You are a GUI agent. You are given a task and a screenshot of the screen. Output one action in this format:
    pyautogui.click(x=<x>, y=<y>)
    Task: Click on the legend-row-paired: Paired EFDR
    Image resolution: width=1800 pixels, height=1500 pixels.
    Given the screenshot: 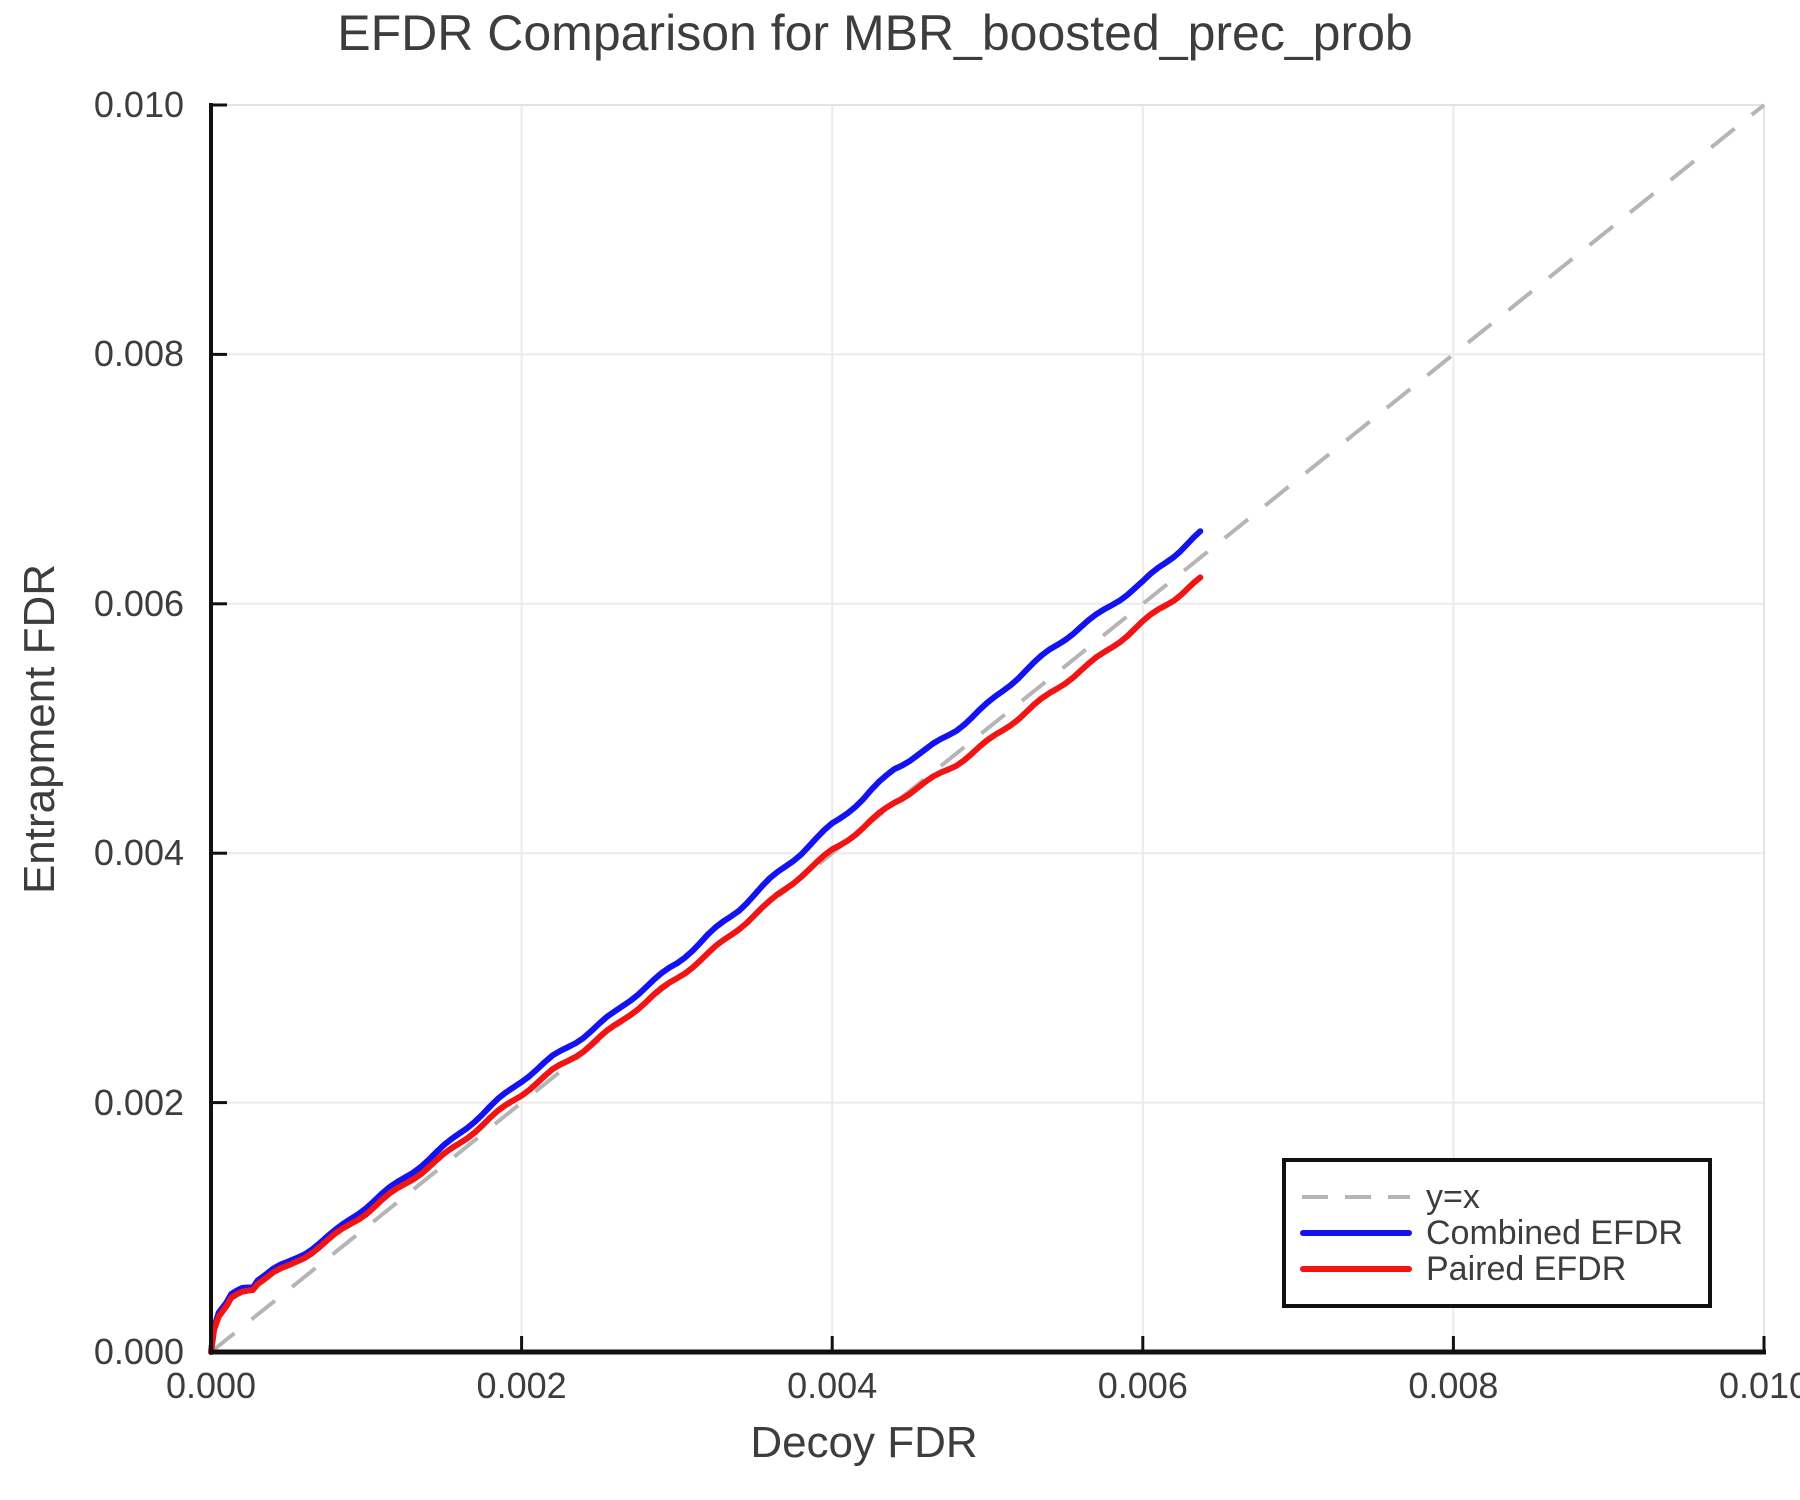 What is the action you would take?
    pyautogui.click(x=1504, y=1268)
    